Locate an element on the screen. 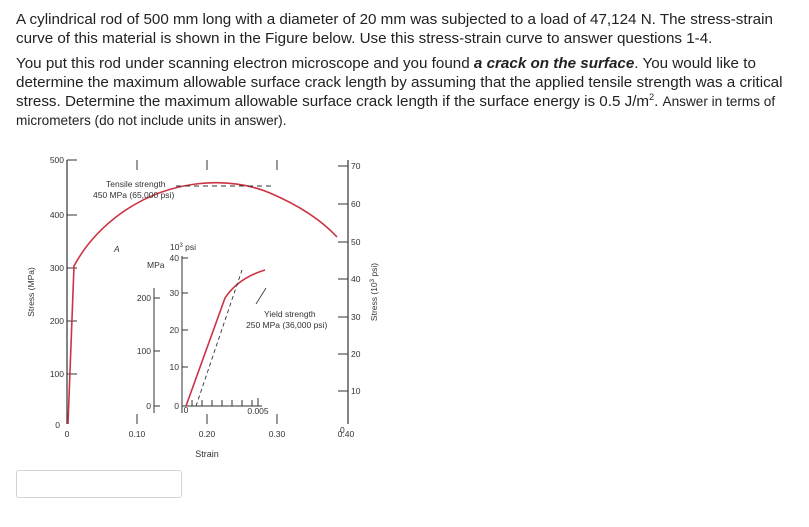 The width and height of the screenshot is (809, 527). inset-x-zero: 0 is located at coordinates (186, 410).